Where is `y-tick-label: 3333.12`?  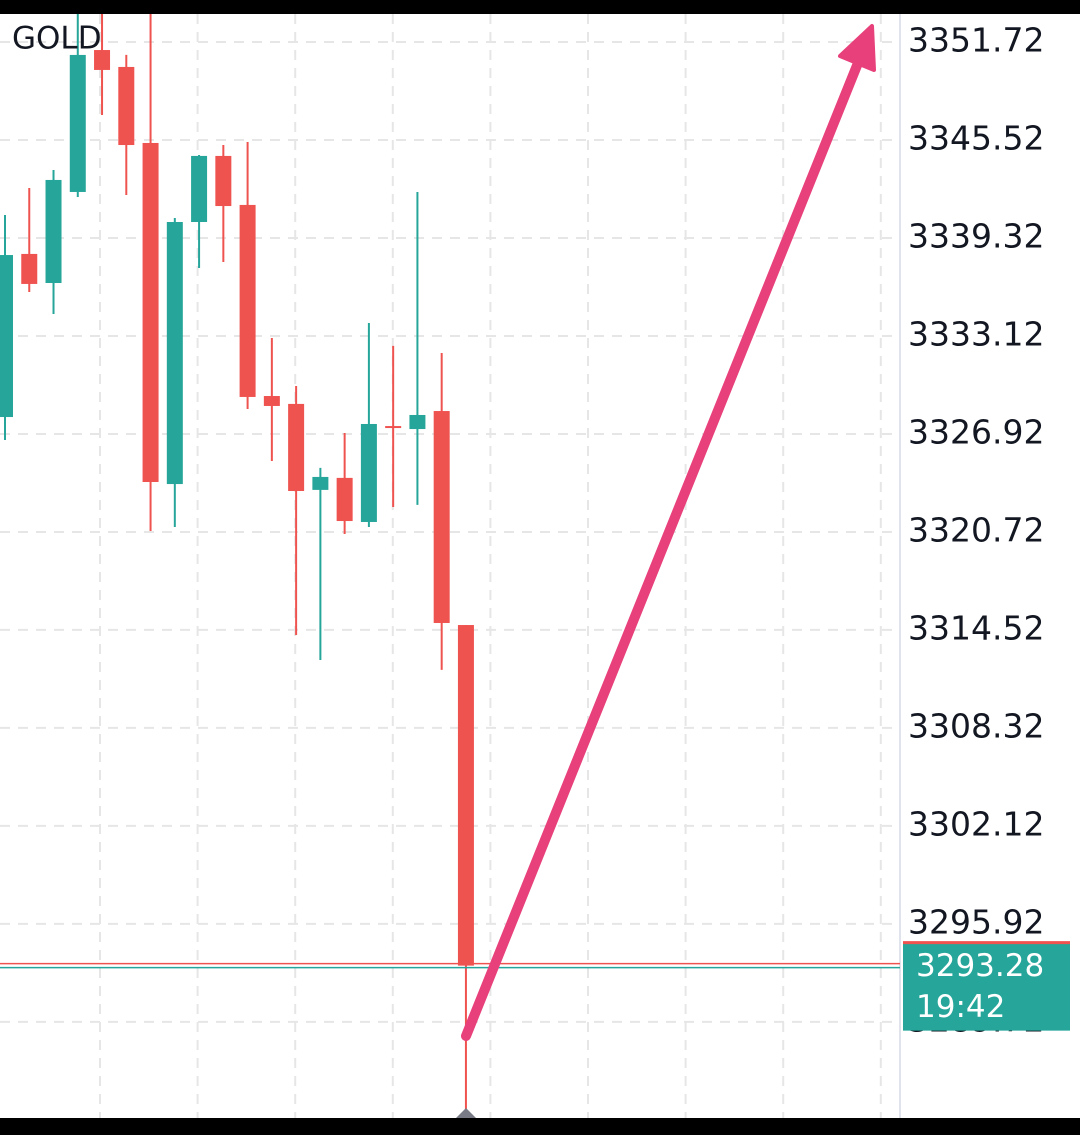
y-tick-label: 3333.12 is located at coordinates (976, 333).